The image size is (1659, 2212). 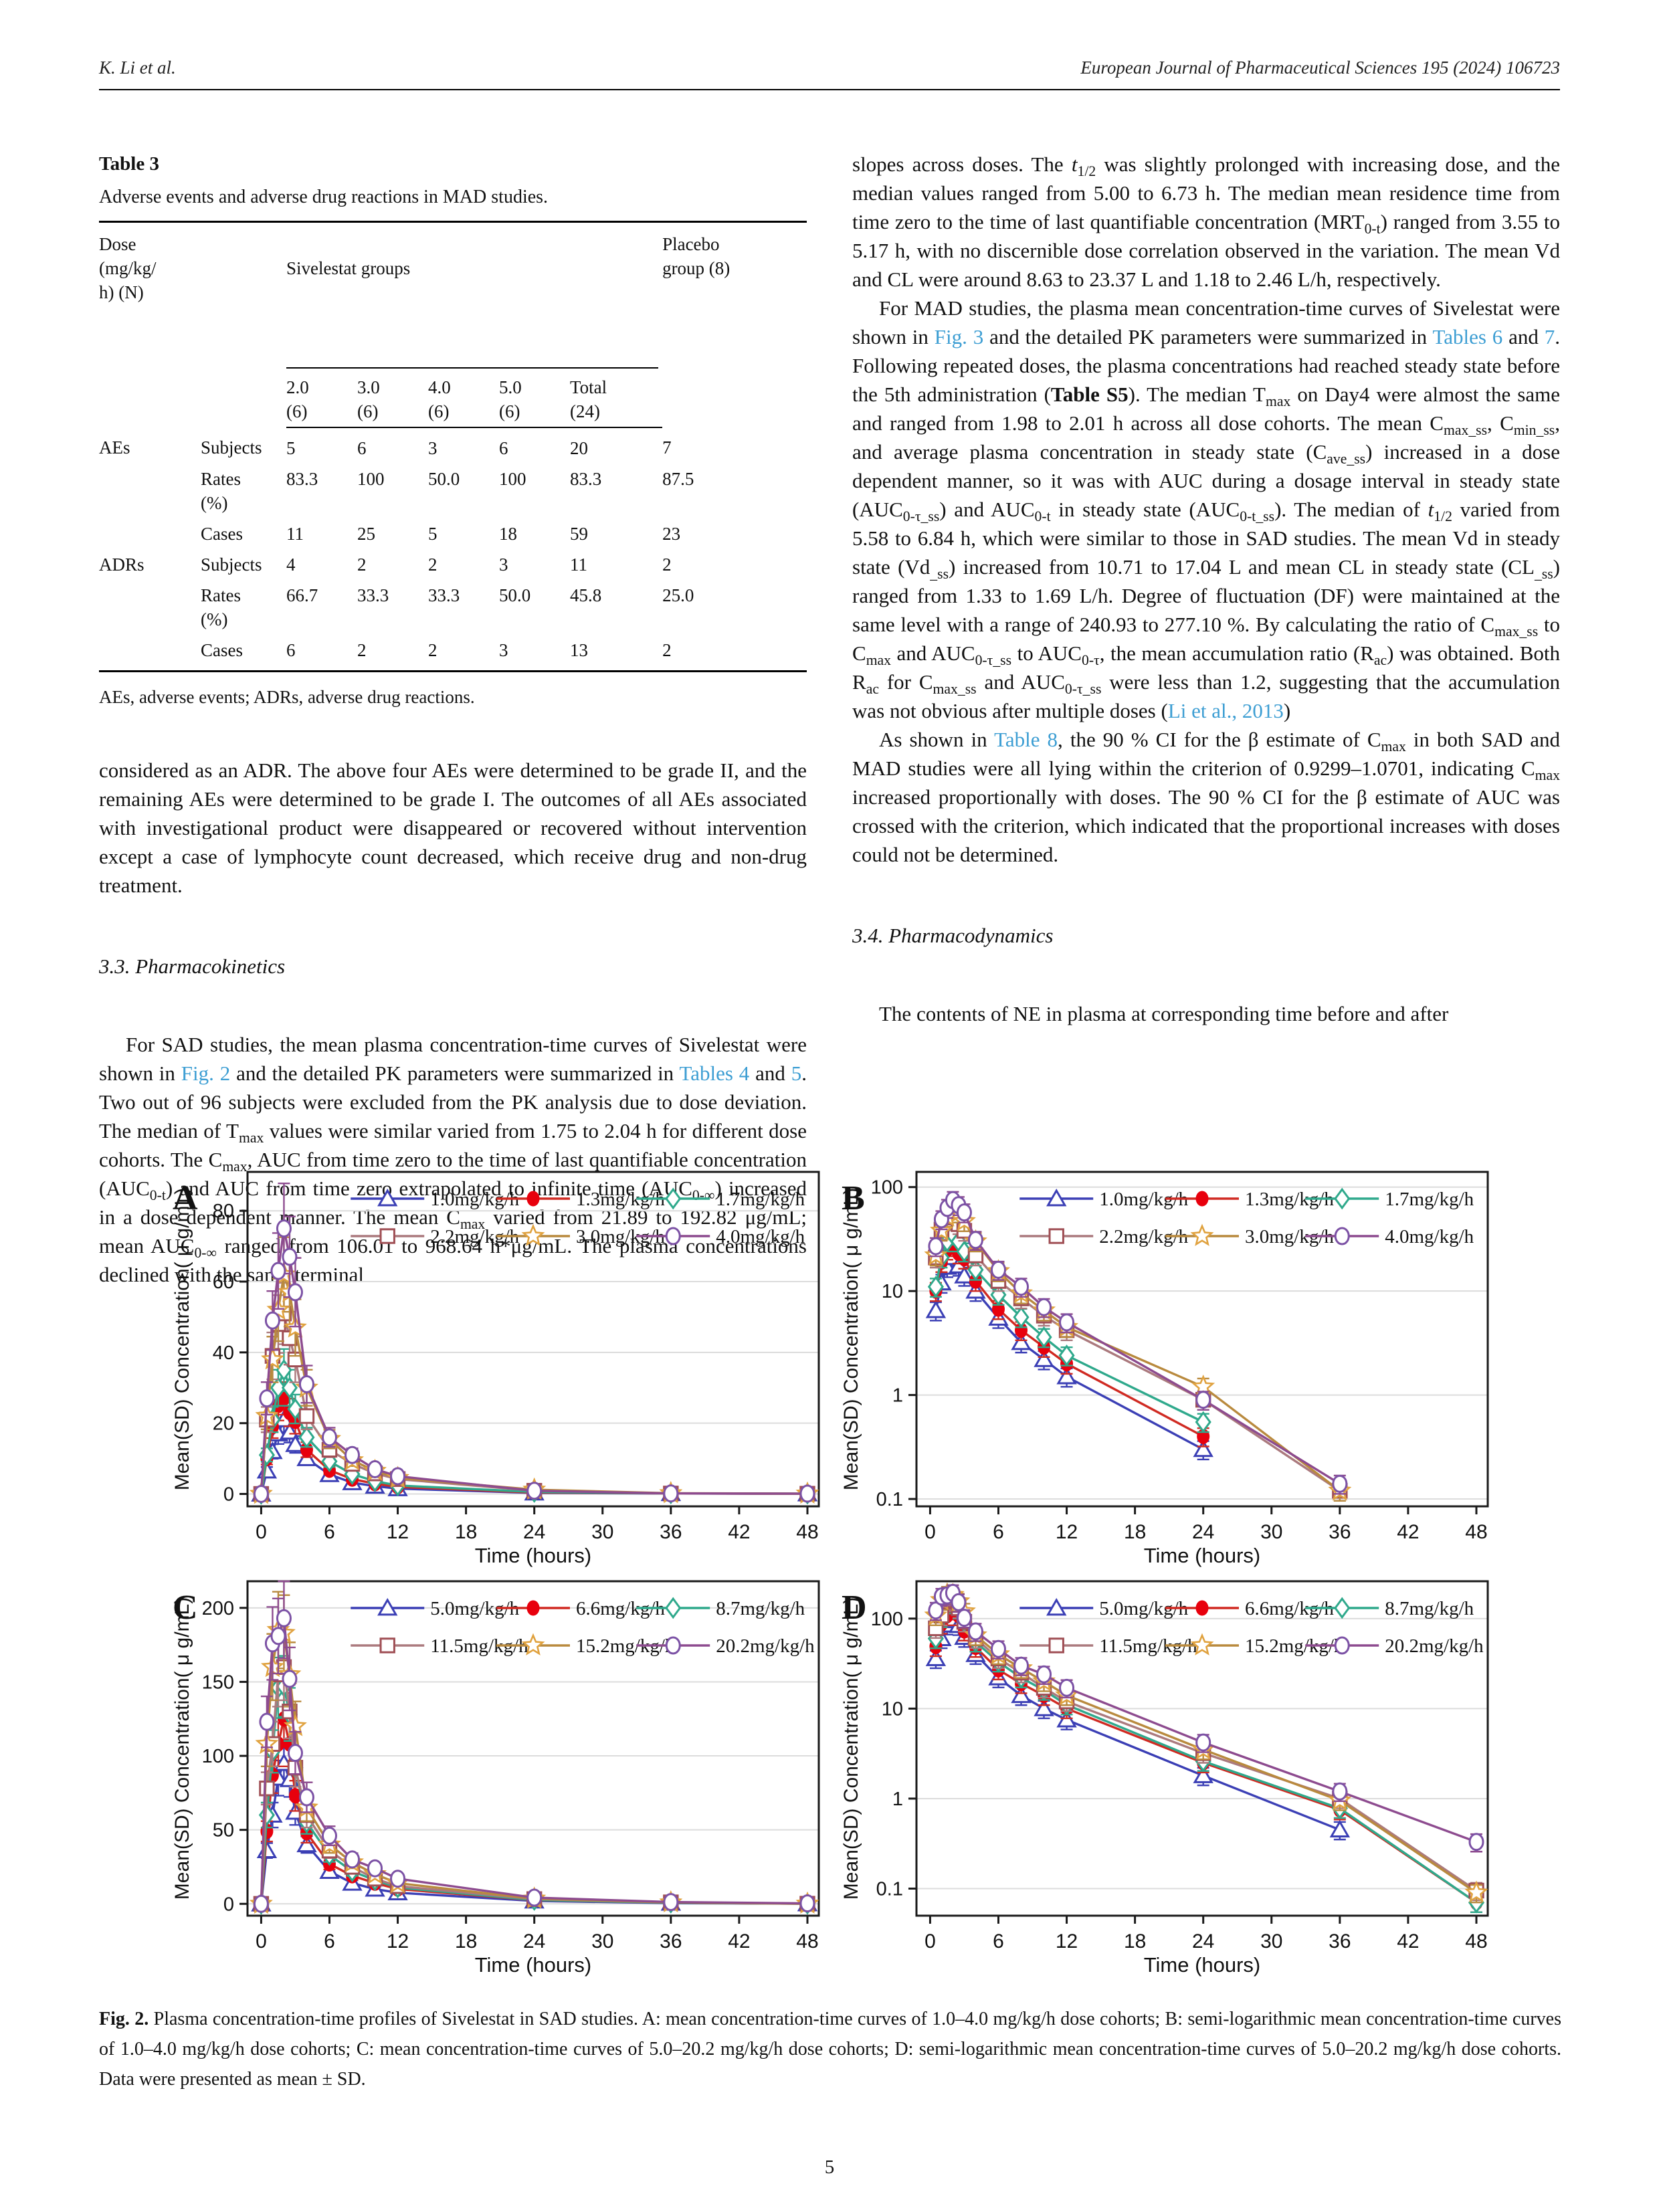 I want to click on table-row-group: AEs, so click(x=114, y=447).